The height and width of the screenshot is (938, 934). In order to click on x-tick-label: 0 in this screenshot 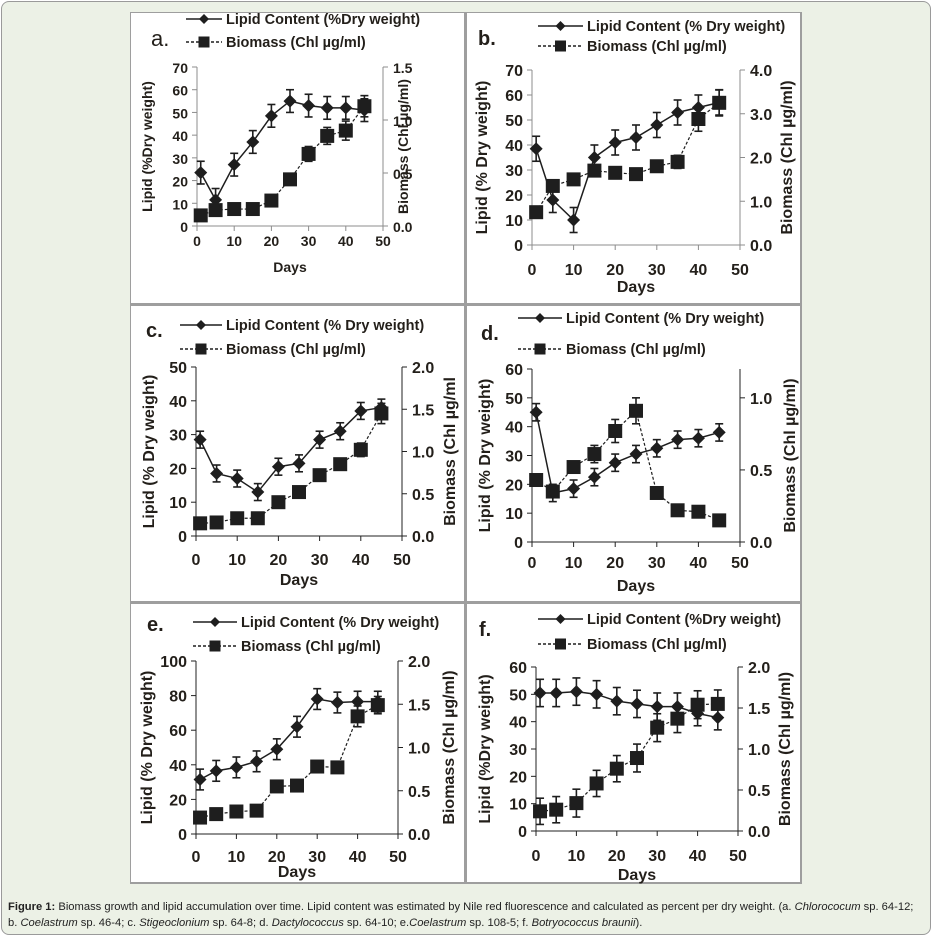, I will do `click(196, 560)`.